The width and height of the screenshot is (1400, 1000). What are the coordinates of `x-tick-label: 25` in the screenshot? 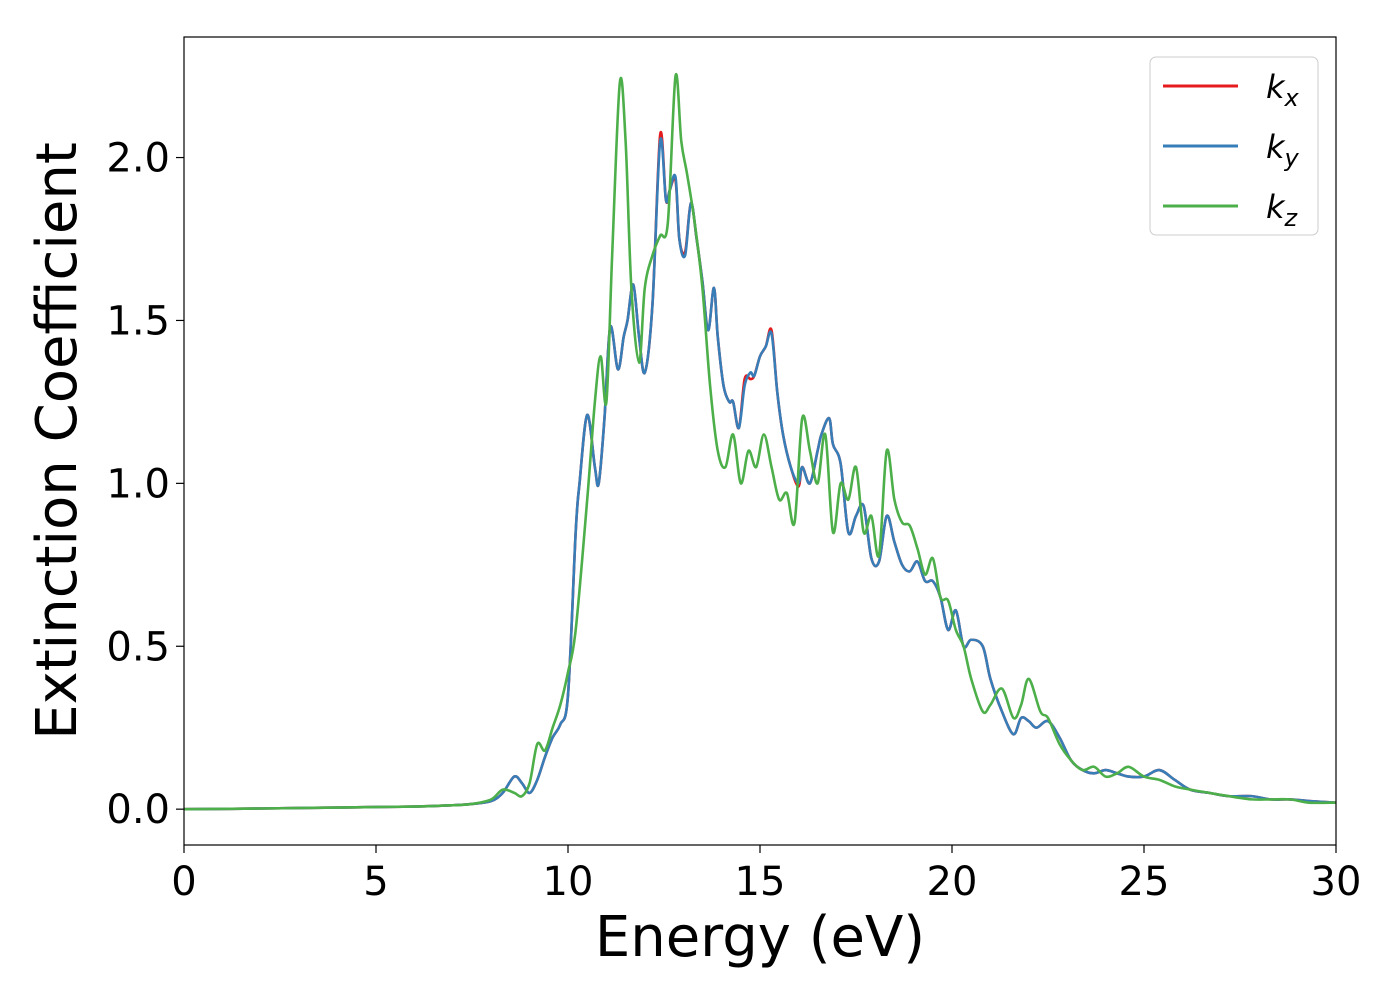 It's located at (1144, 882).